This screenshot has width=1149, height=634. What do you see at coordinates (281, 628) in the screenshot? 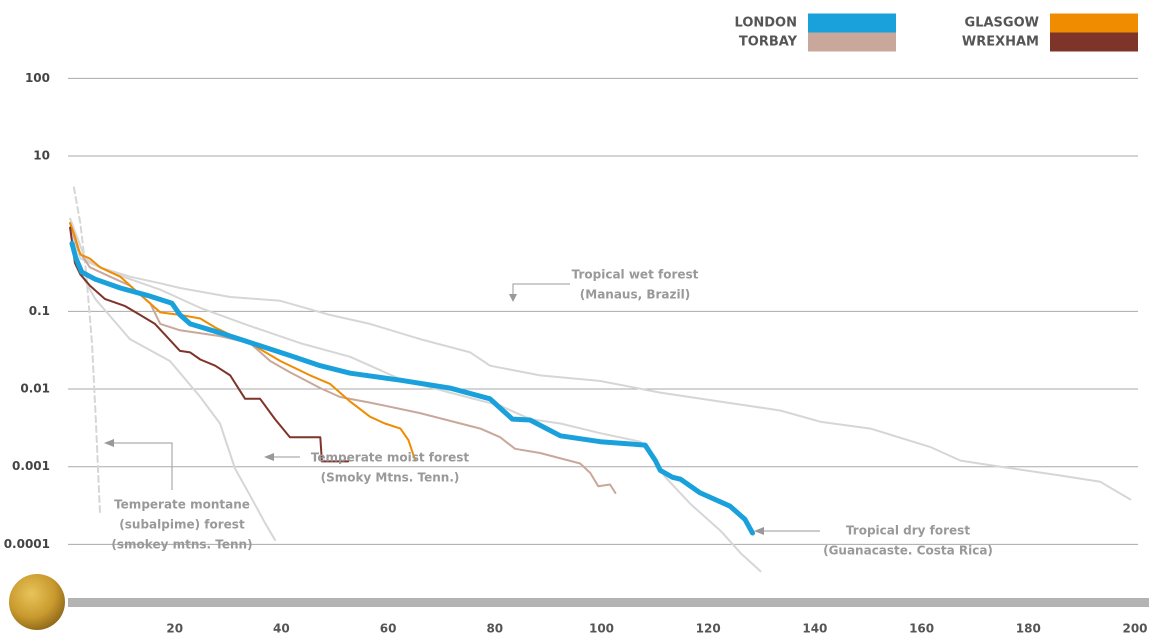
I see `x-tick-label: 40` at bounding box center [281, 628].